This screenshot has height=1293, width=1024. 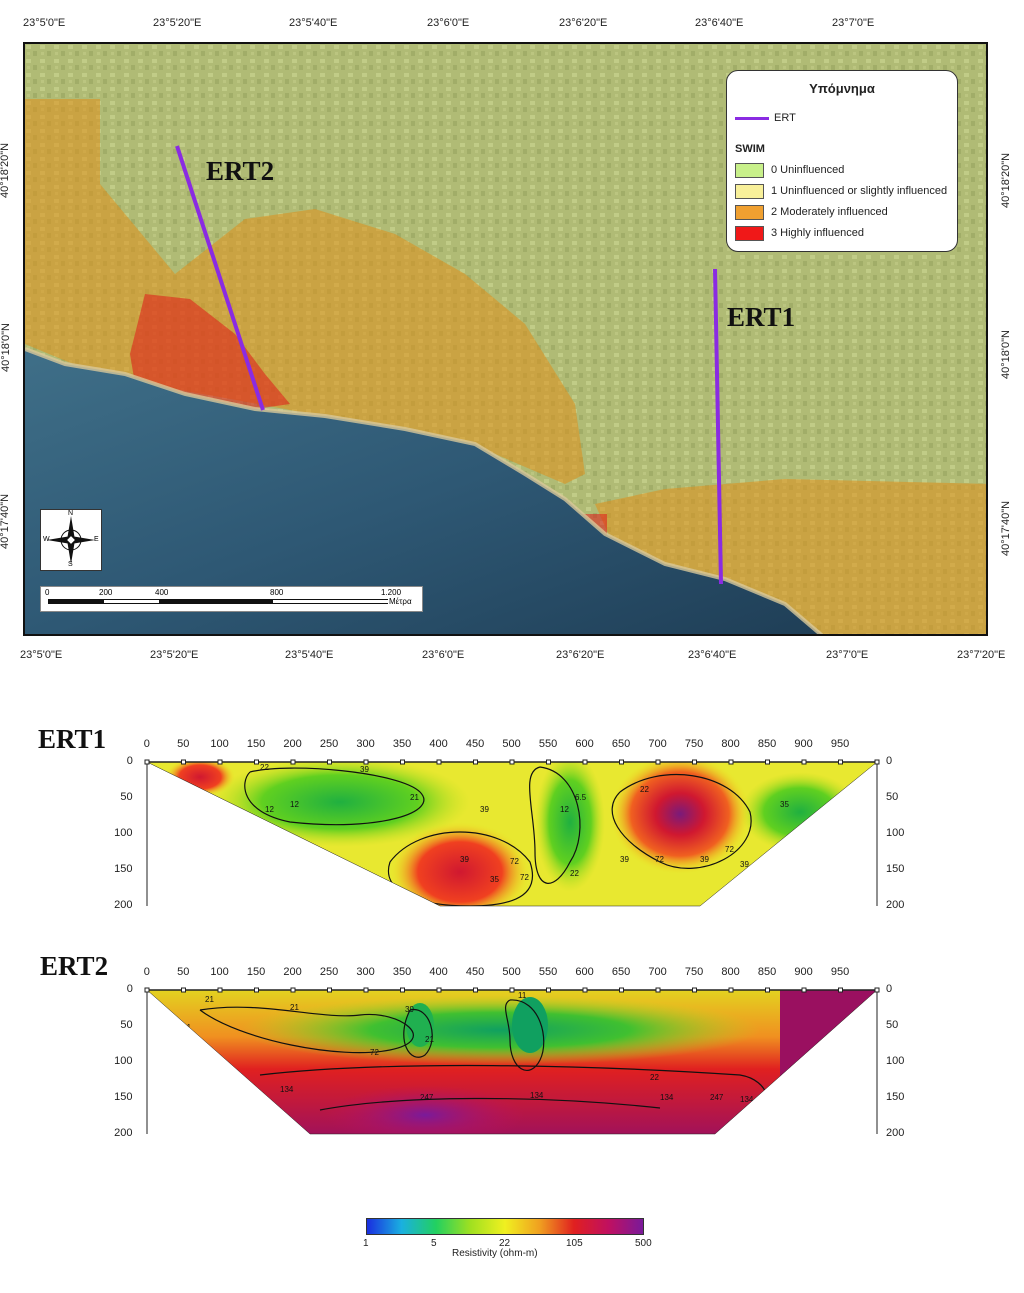 What do you see at coordinates (47, 592) in the screenshot?
I see `scale-tick: 0` at bounding box center [47, 592].